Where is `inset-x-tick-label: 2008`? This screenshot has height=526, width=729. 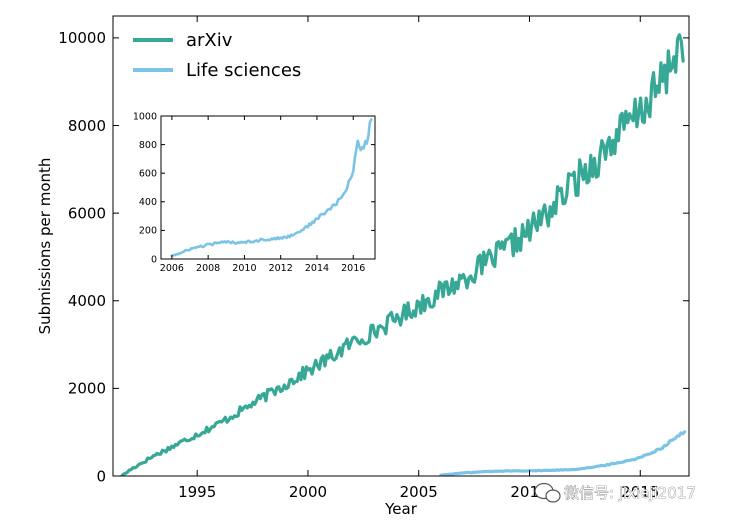 inset-x-tick-label: 2008 is located at coordinates (208, 268).